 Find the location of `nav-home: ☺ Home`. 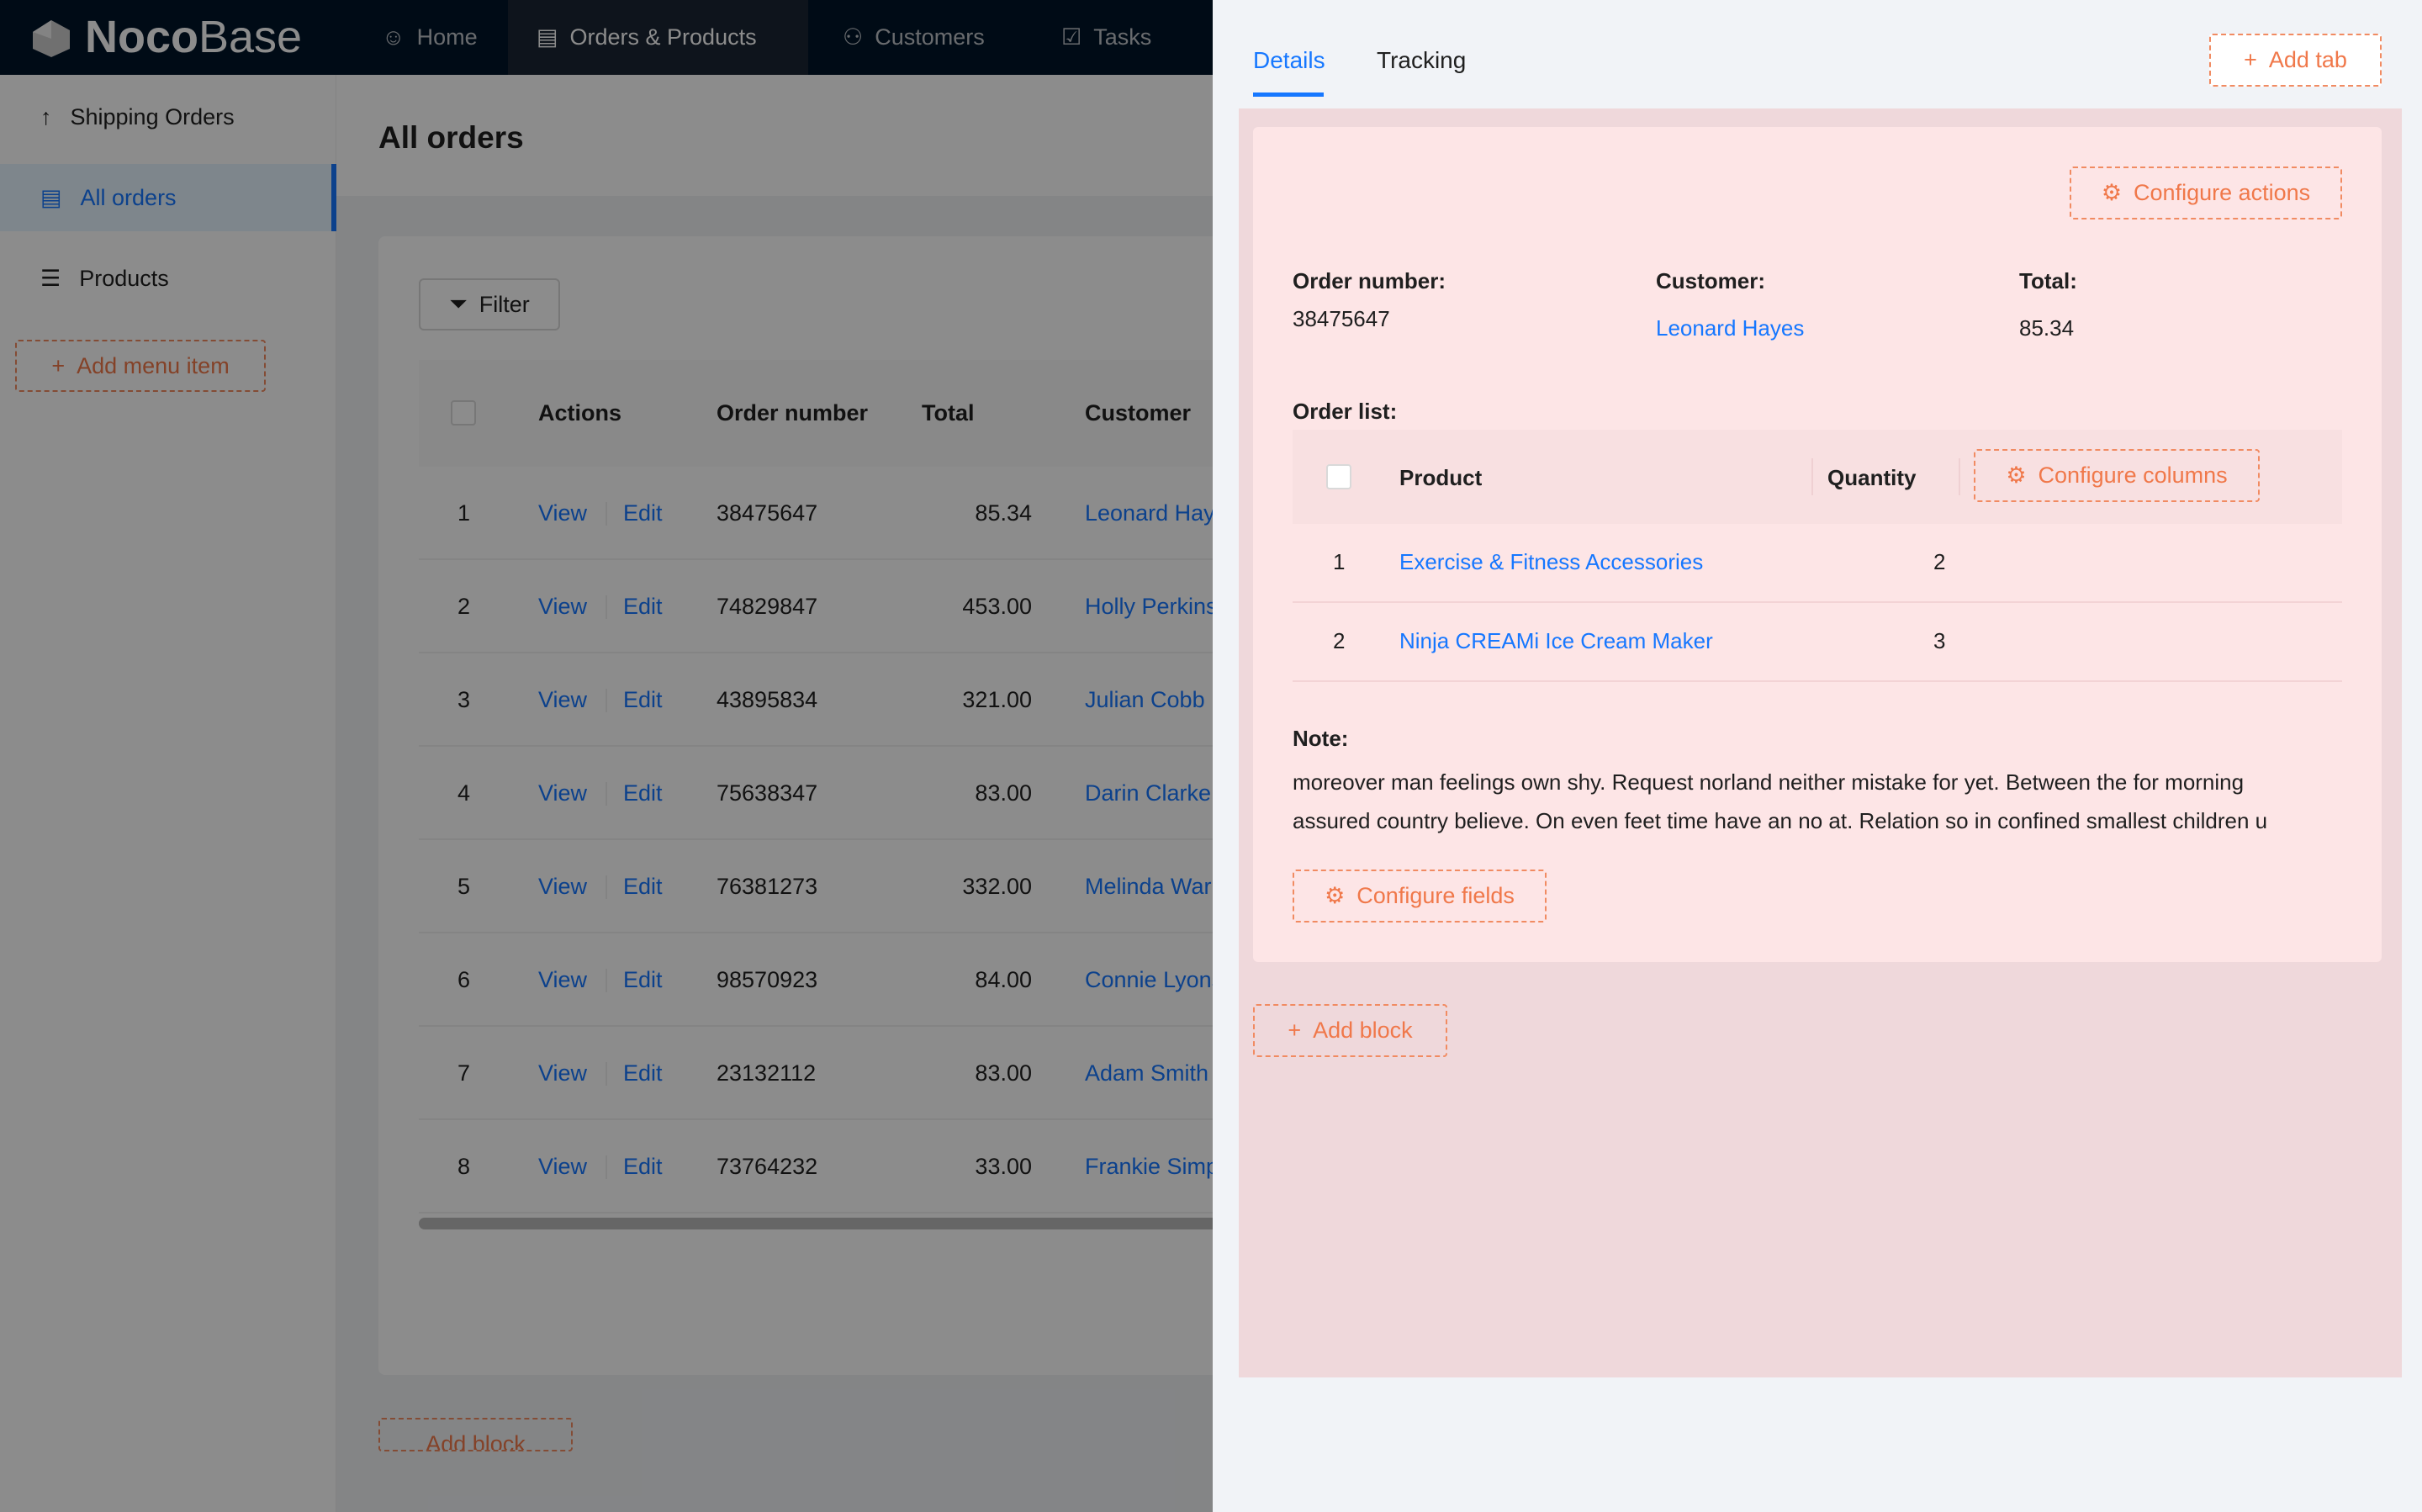

nav-home: ☺ Home is located at coordinates (429, 37).